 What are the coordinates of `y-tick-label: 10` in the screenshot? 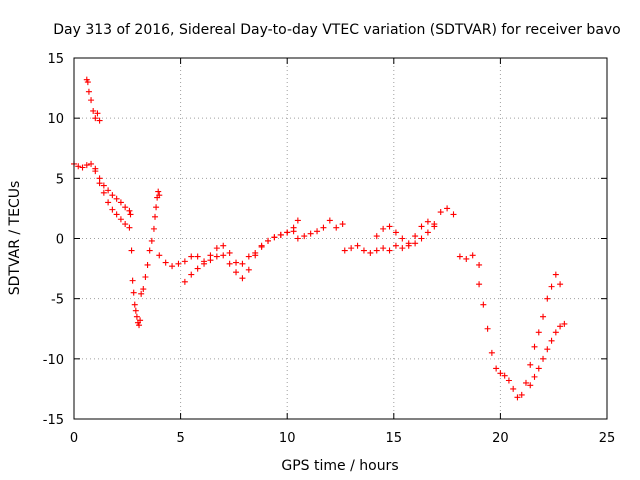 It's located at (55, 119).